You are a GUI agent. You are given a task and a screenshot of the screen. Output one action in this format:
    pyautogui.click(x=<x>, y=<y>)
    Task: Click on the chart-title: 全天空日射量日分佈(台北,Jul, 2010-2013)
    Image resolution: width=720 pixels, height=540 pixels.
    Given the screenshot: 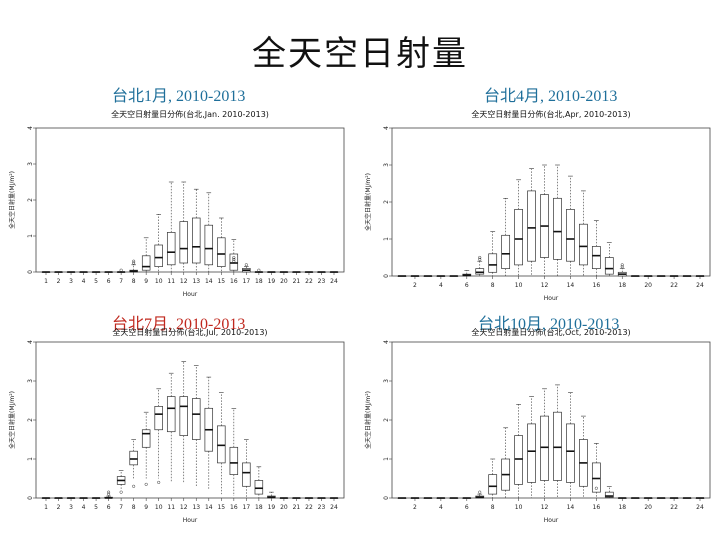 What is the action you would take?
    pyautogui.click(x=189, y=332)
    